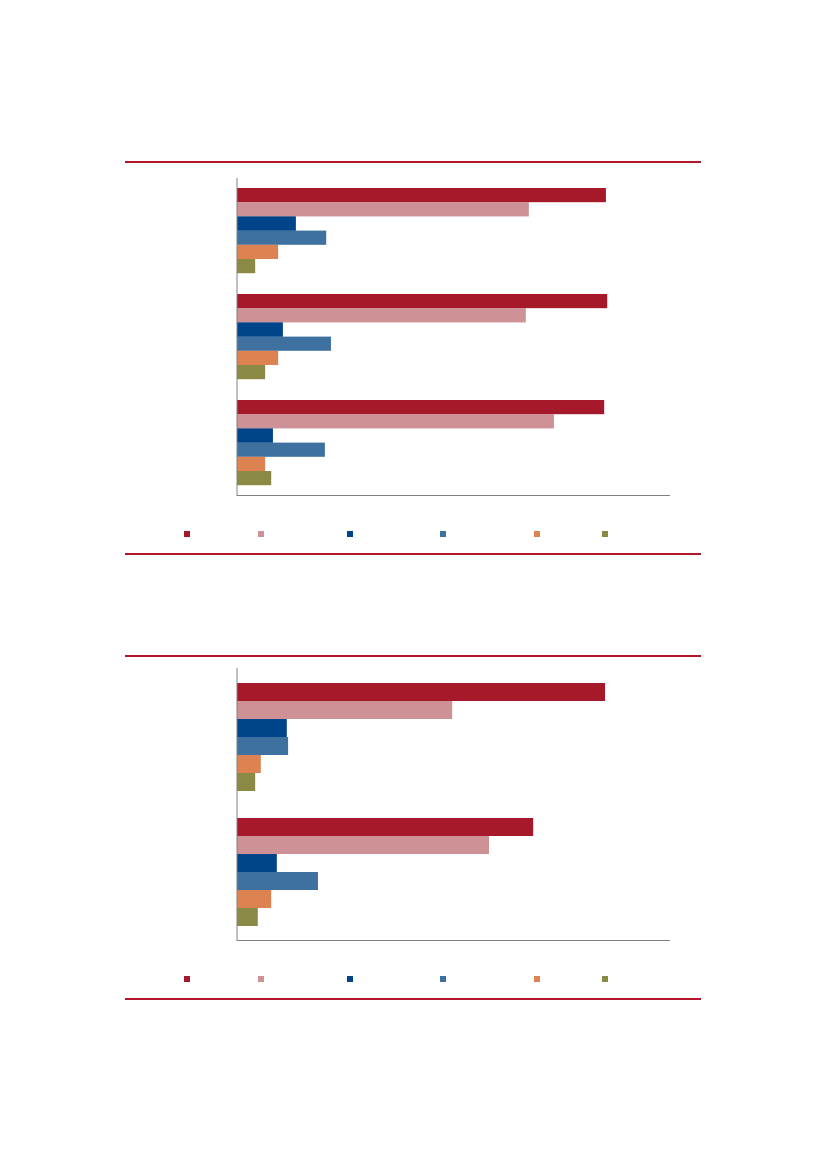  What do you see at coordinates (413, 656) in the screenshot?
I see `chart2-top-rule` at bounding box center [413, 656].